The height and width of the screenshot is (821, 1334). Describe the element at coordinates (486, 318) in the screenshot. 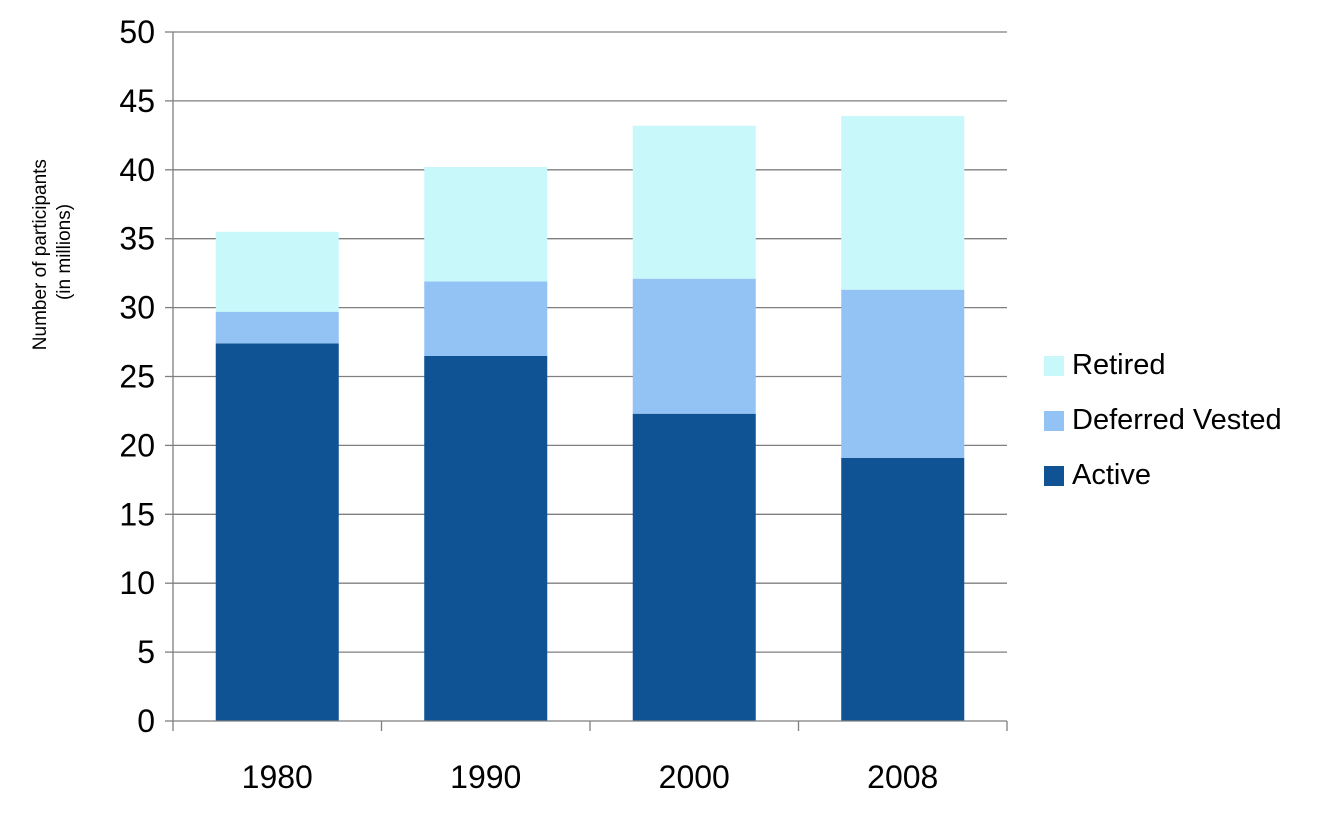

I see `bar-deferred-vested-1990` at that location.